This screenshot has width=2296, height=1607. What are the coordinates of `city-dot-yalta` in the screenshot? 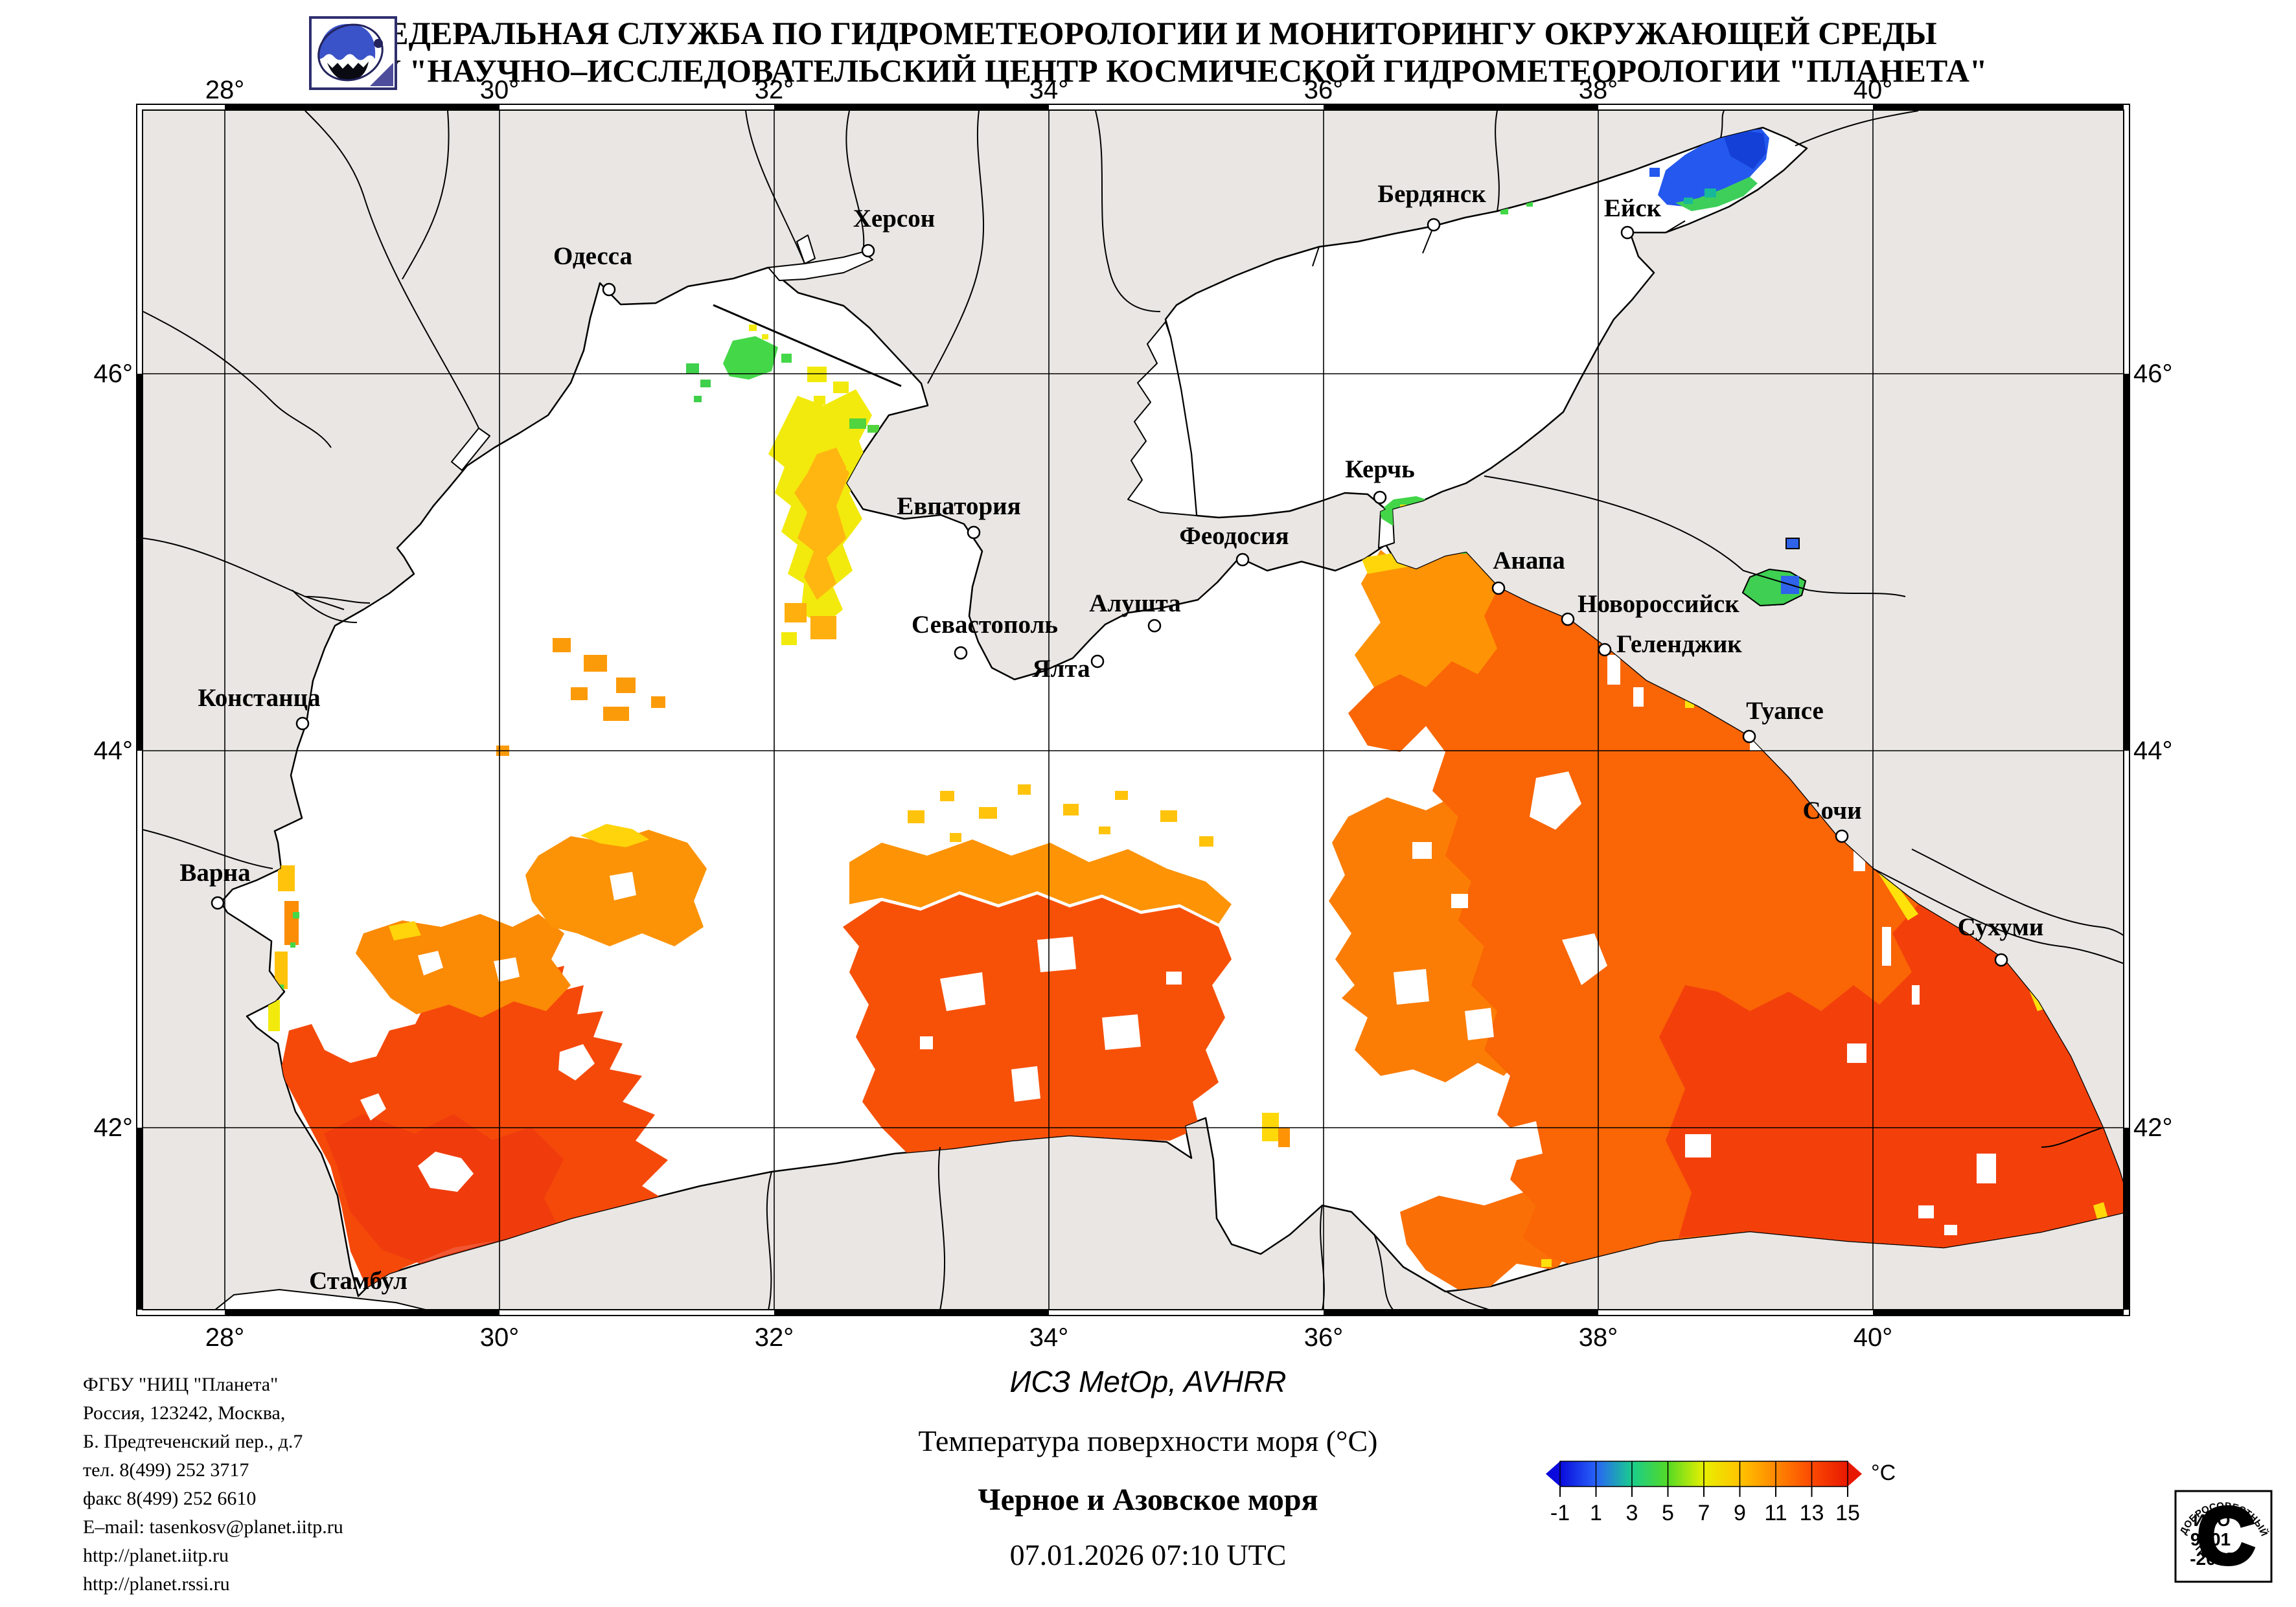 It's located at (1097, 661).